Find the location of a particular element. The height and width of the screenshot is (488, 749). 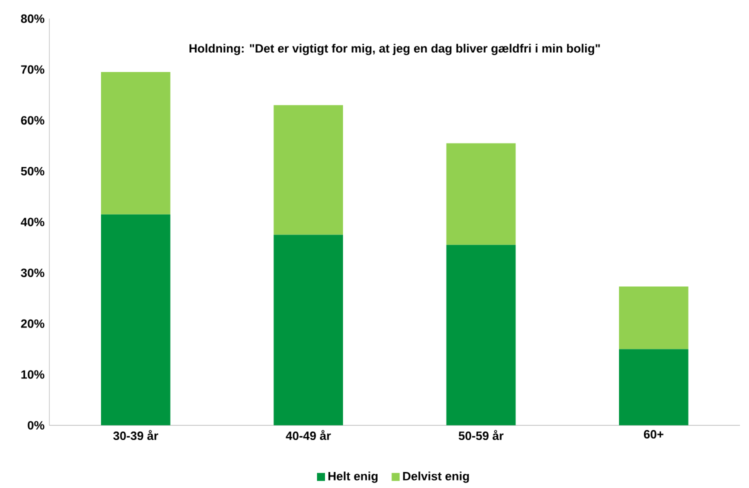

legend-label: Helt enig is located at coordinates (353, 477).